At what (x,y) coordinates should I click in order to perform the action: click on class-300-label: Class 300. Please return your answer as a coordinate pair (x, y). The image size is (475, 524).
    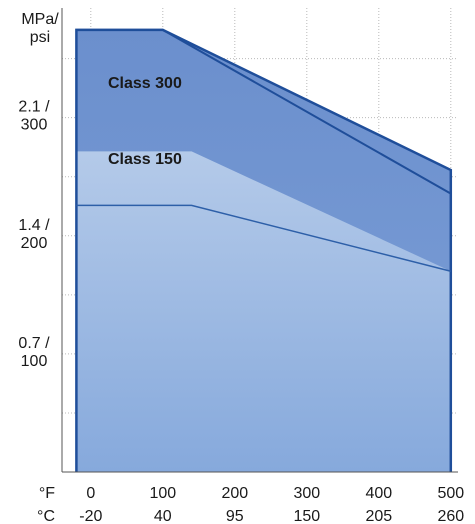
    Looking at the image, I should click on (145, 83).